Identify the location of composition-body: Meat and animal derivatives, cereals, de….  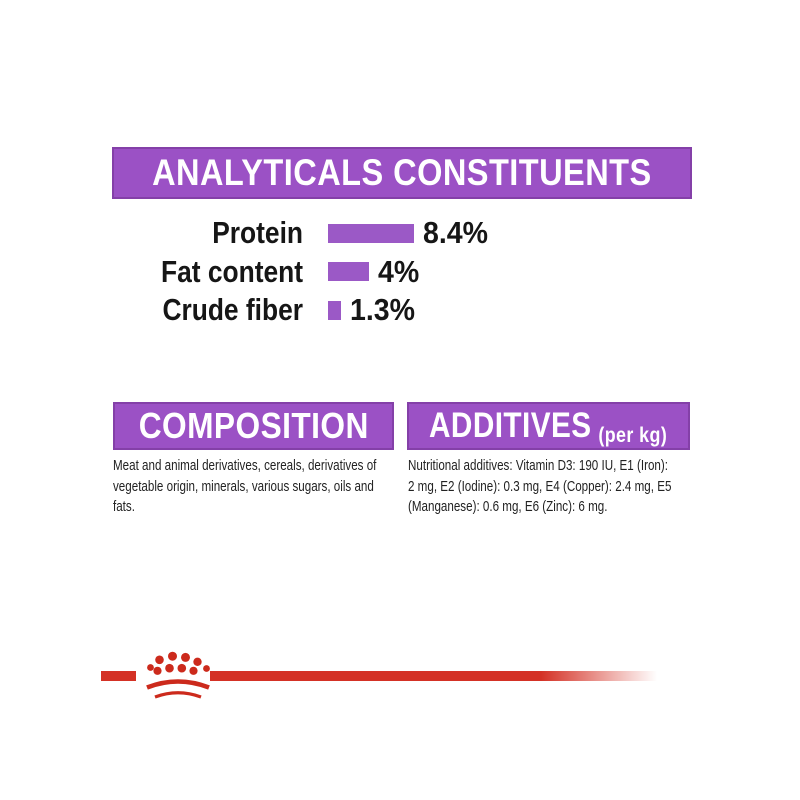
(245, 487).